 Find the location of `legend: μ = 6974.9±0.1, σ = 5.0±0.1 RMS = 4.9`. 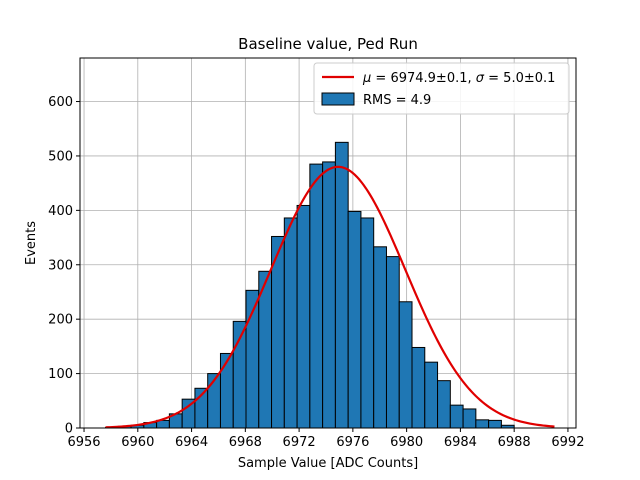

legend: μ = 6974.9±0.1, σ = 5.0±0.1 RMS = 4.9 is located at coordinates (441, 88).